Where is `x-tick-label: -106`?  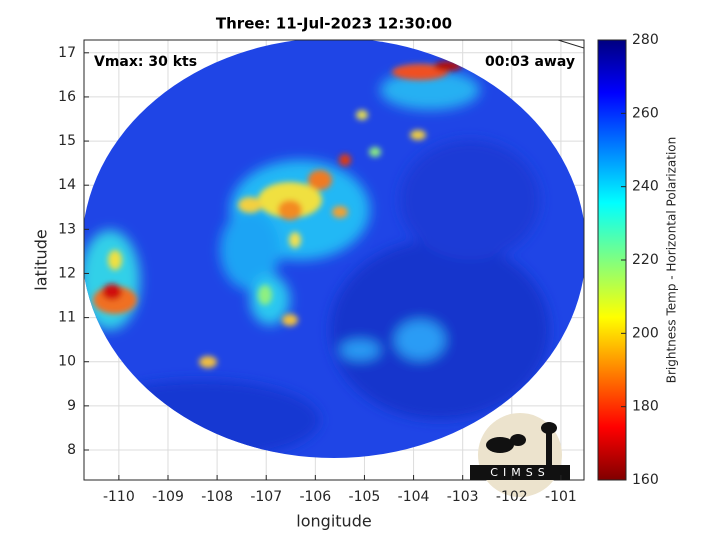 x-tick-label: -106 is located at coordinates (315, 497).